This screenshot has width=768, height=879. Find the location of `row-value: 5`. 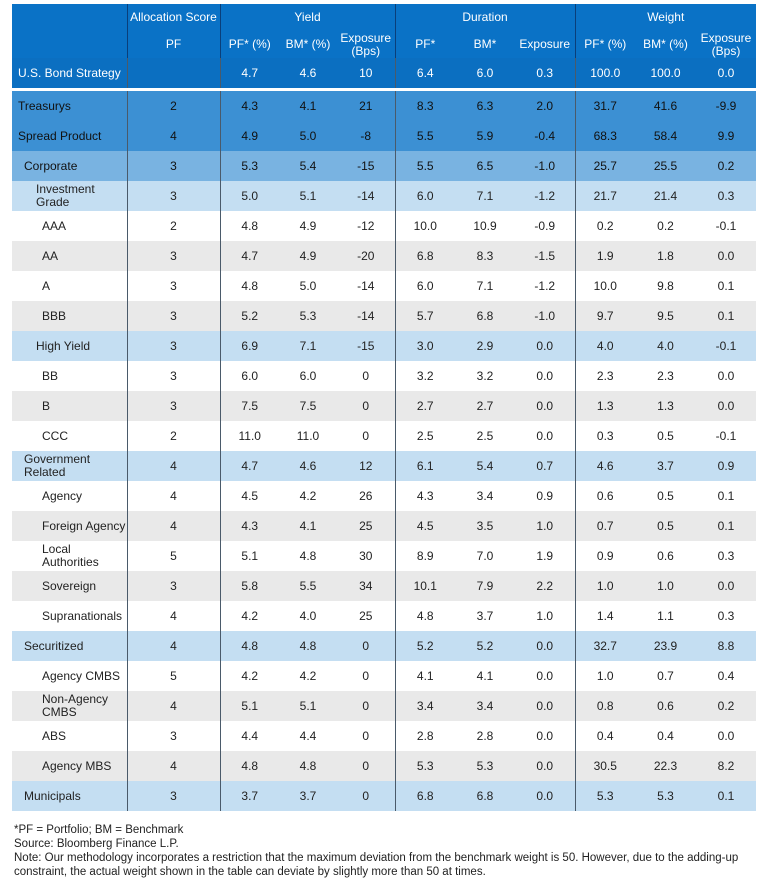

row-value: 5 is located at coordinates (173, 676).